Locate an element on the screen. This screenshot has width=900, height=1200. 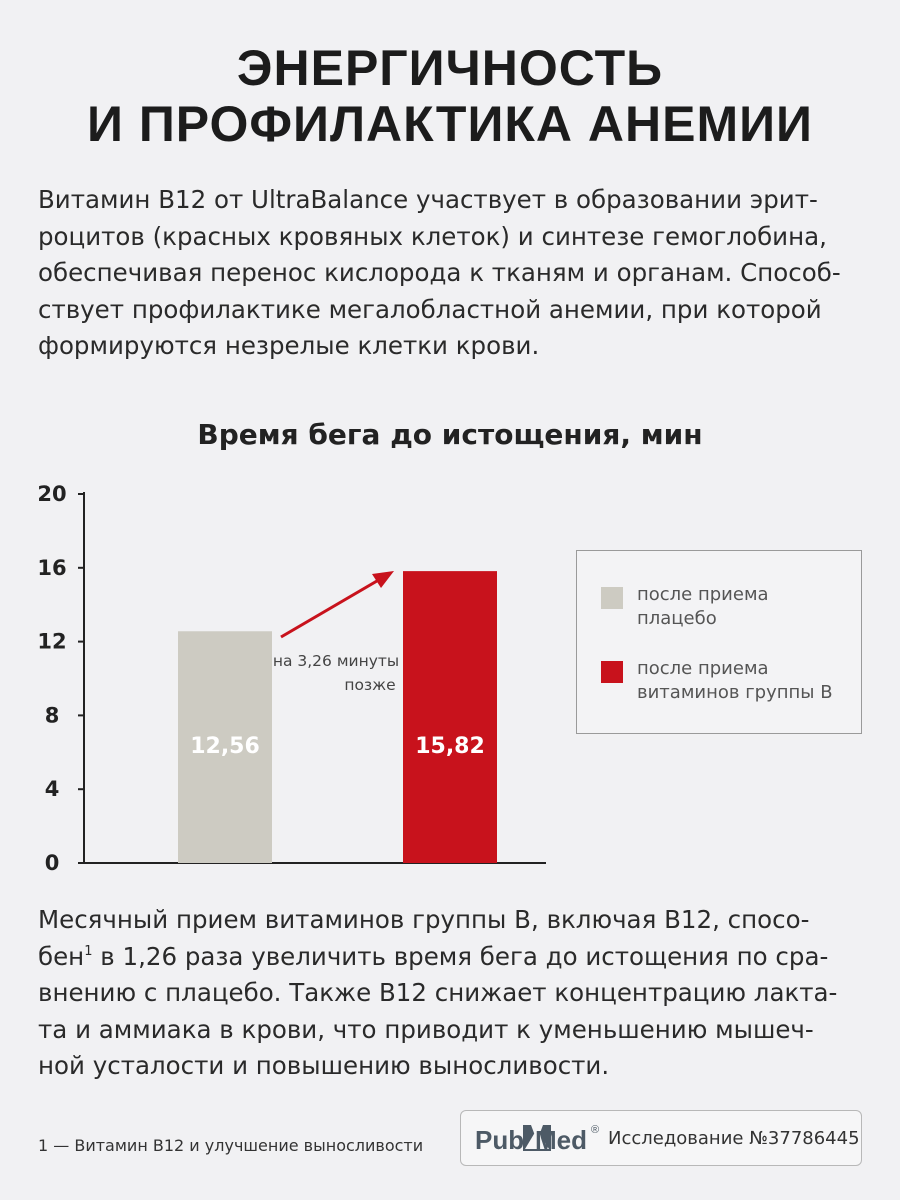
study-number: Исследование №37786445 is located at coordinates (734, 1138).